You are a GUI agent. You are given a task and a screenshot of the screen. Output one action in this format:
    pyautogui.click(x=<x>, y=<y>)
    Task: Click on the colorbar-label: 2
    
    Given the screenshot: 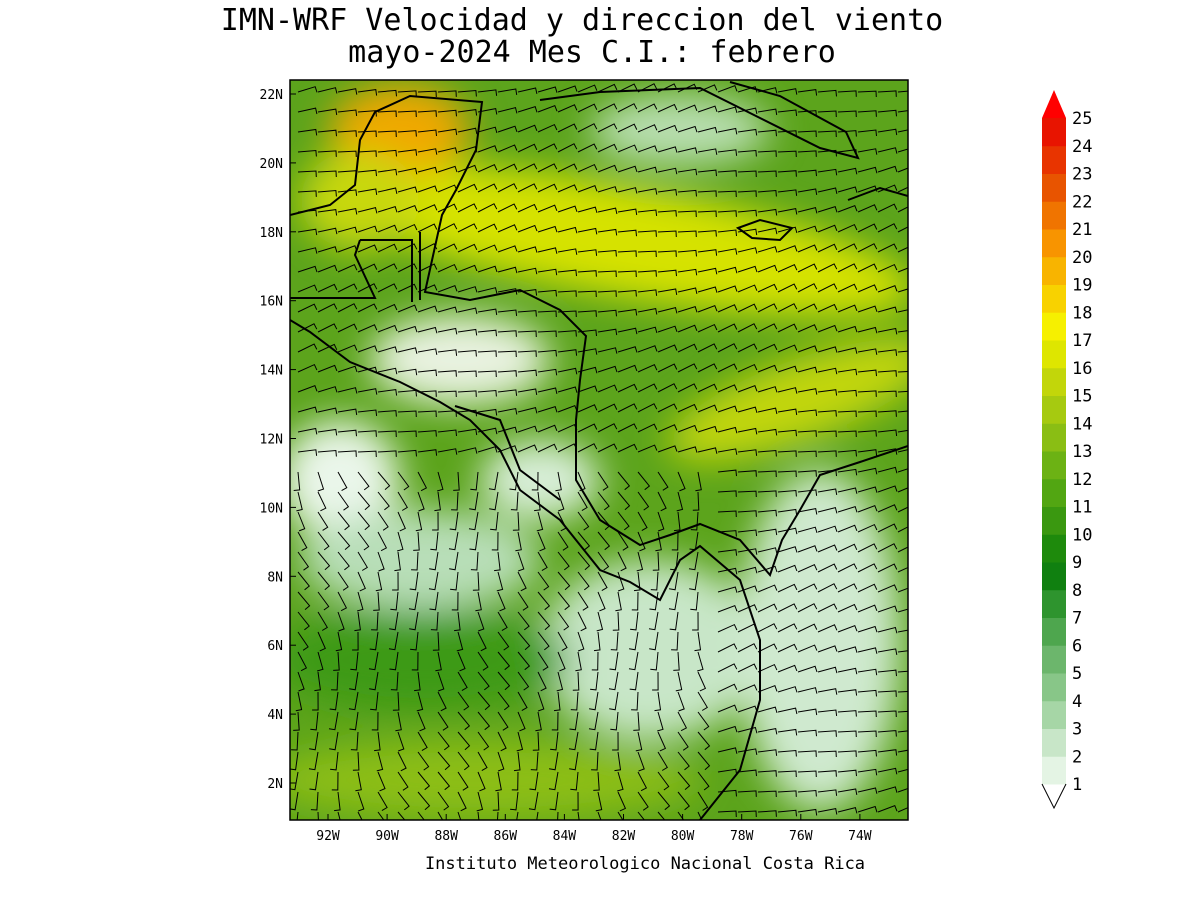 What is the action you would take?
    pyautogui.click(x=1077, y=757)
    